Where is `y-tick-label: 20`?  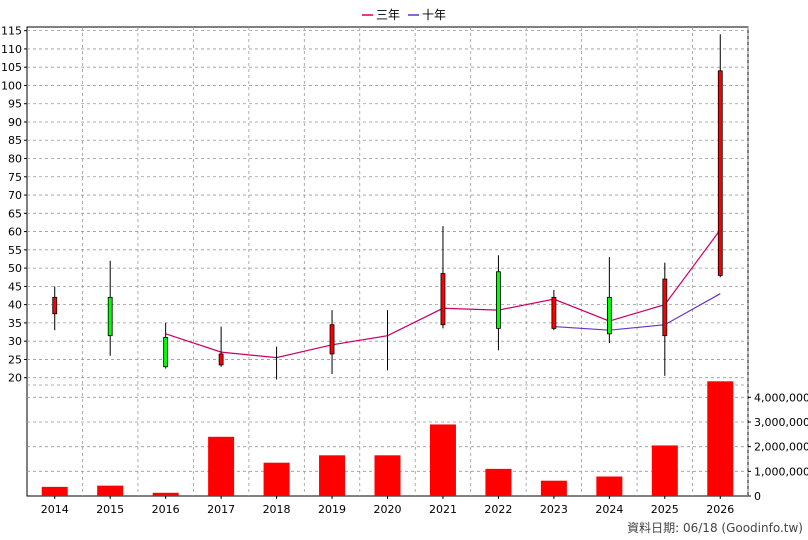
y-tick-label: 20 is located at coordinates (15, 378).